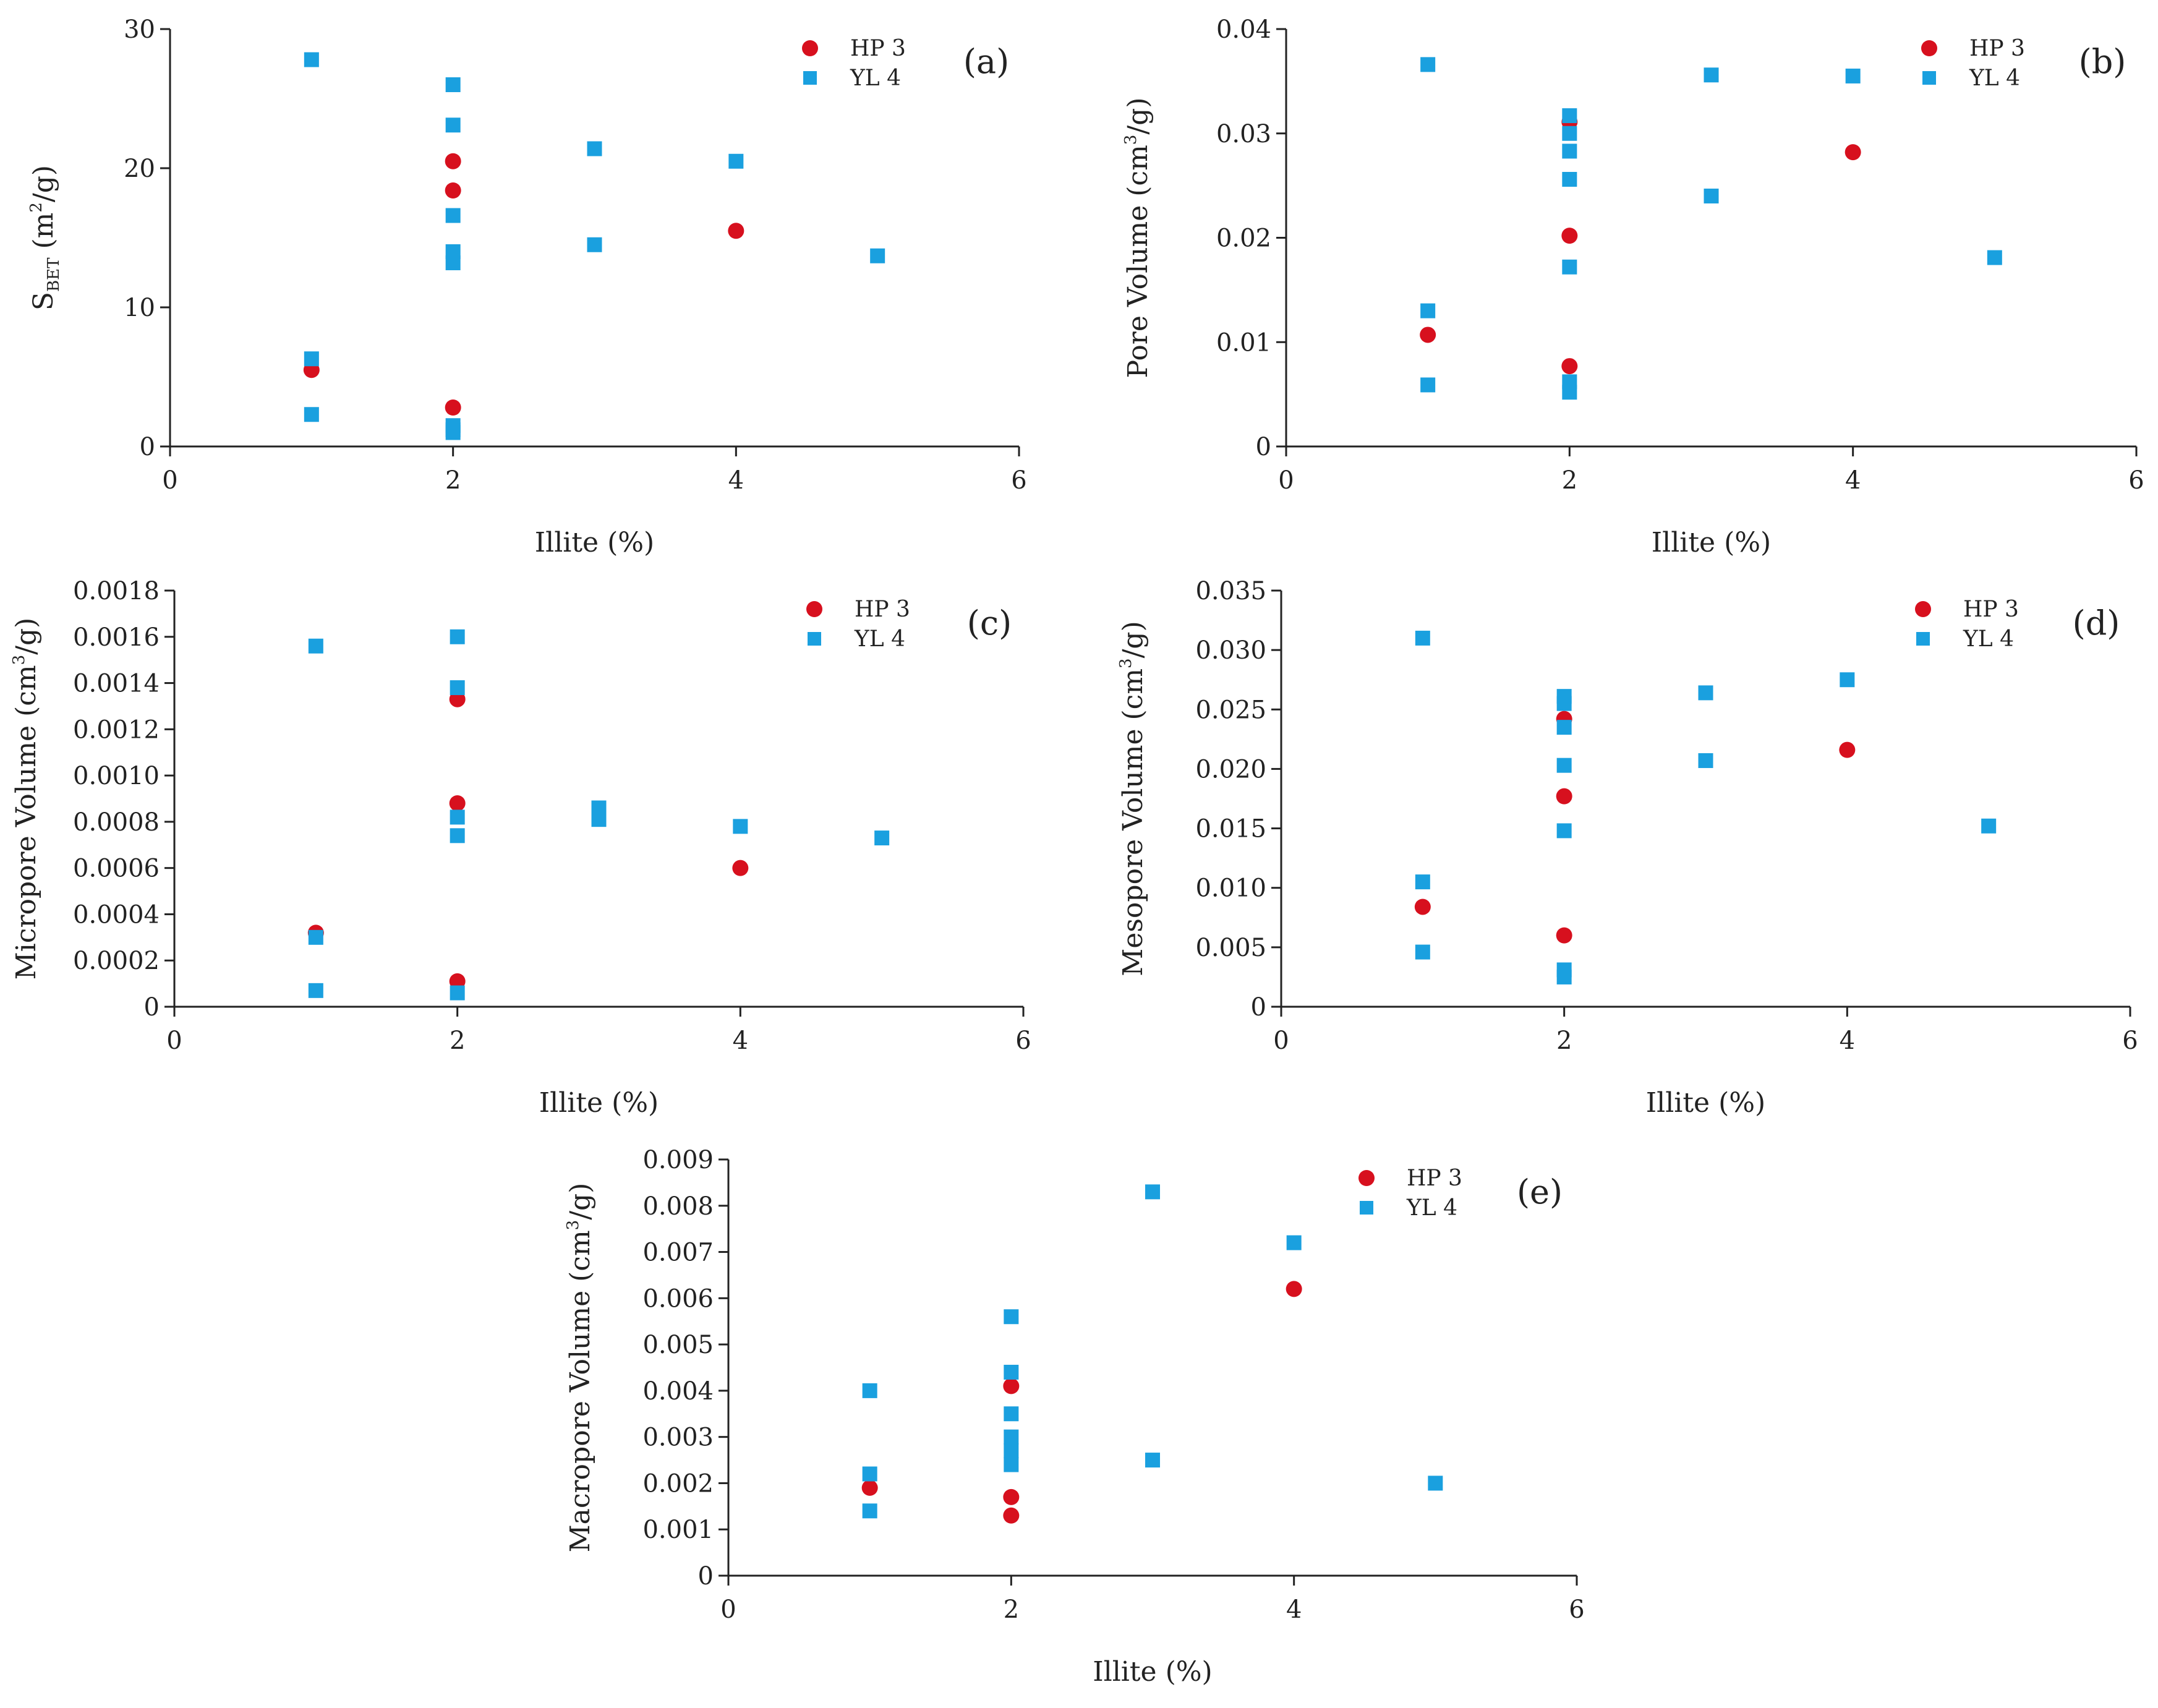 The image size is (2158, 1708). I want to click on y-tick-label: 0.005, so click(1230, 948).